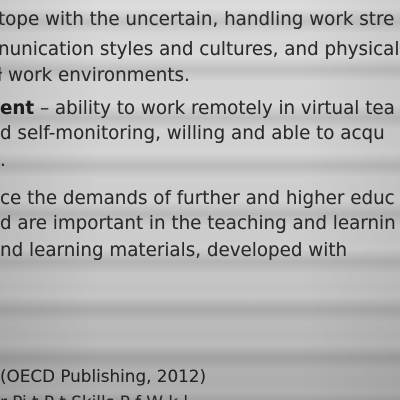  What do you see at coordinates (200, 395) in the screenshot?
I see `cut-off-line: r Pi t P t Skills P f W k l` at bounding box center [200, 395].